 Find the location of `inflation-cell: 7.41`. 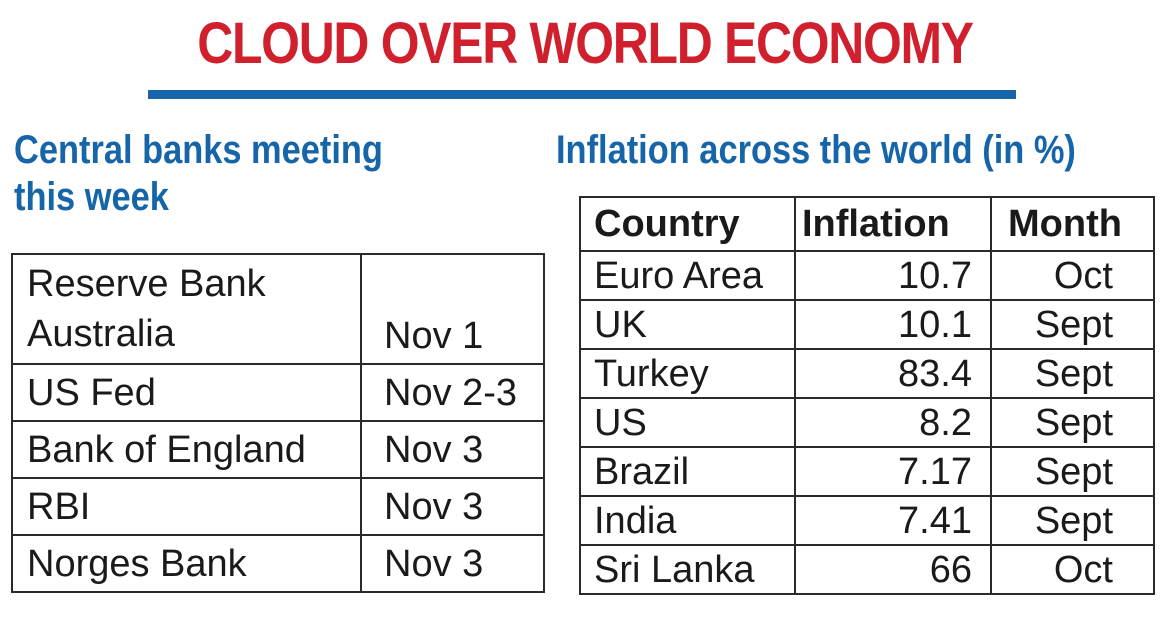

inflation-cell: 7.41 is located at coordinates (893, 520).